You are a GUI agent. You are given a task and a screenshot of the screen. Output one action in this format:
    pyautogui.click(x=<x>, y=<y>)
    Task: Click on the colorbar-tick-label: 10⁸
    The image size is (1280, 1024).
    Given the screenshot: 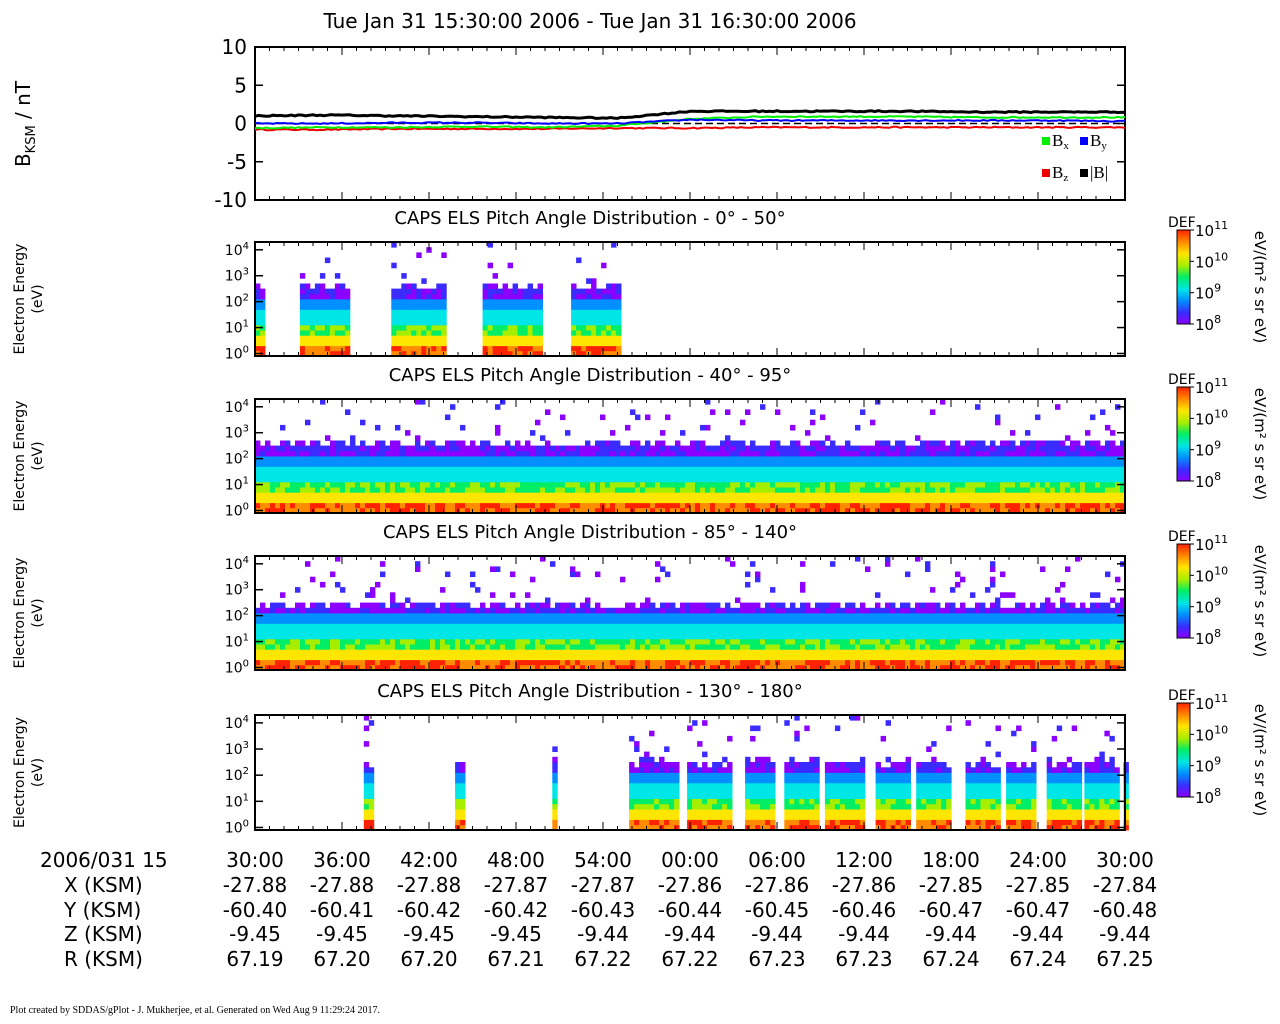 What is the action you would take?
    pyautogui.click(x=1208, y=323)
    